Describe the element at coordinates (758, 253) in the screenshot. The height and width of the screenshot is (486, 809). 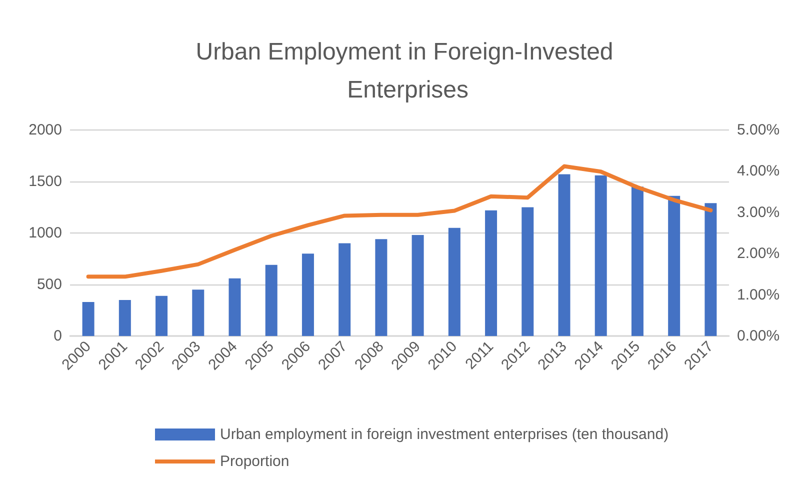
I see `y2-tick-label: 2.00%` at that location.